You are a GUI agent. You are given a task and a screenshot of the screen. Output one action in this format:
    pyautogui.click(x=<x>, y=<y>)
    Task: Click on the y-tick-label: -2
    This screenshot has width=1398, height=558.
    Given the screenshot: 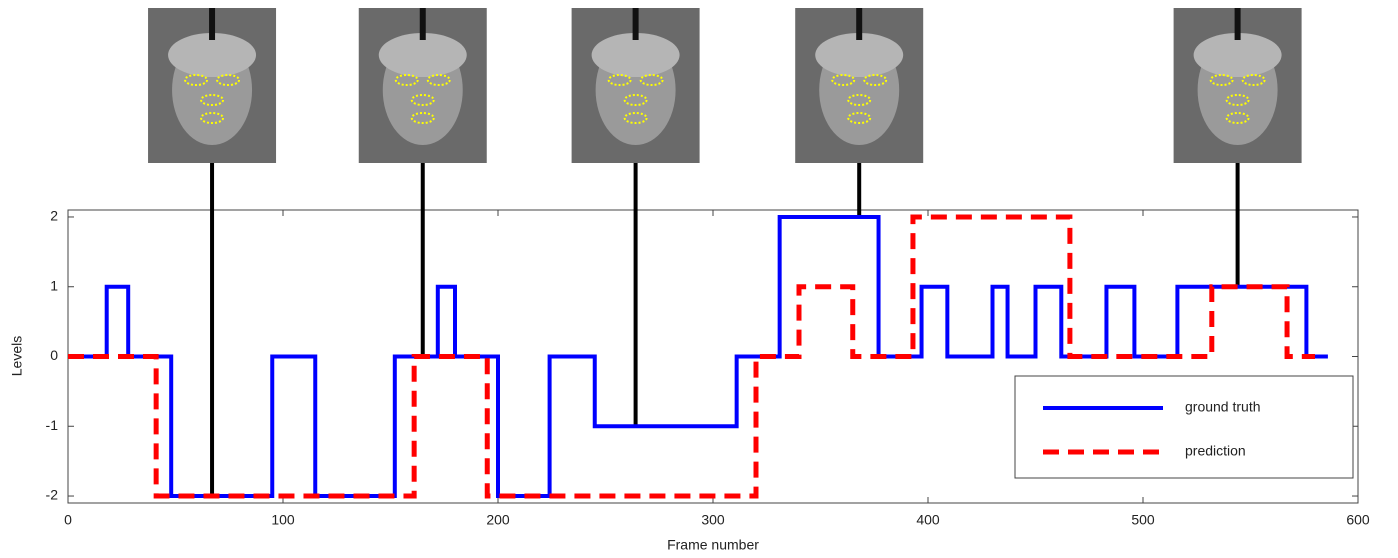 What is the action you would take?
    pyautogui.click(x=52, y=495)
    